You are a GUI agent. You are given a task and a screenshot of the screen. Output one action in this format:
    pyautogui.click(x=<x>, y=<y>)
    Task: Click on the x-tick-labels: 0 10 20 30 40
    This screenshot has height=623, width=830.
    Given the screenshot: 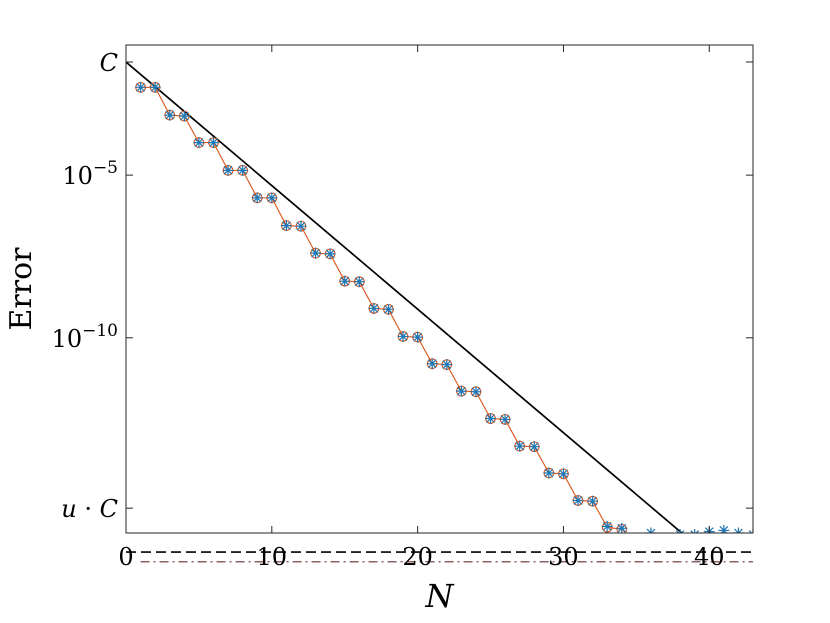 What is the action you would take?
    pyautogui.click(x=421, y=557)
    